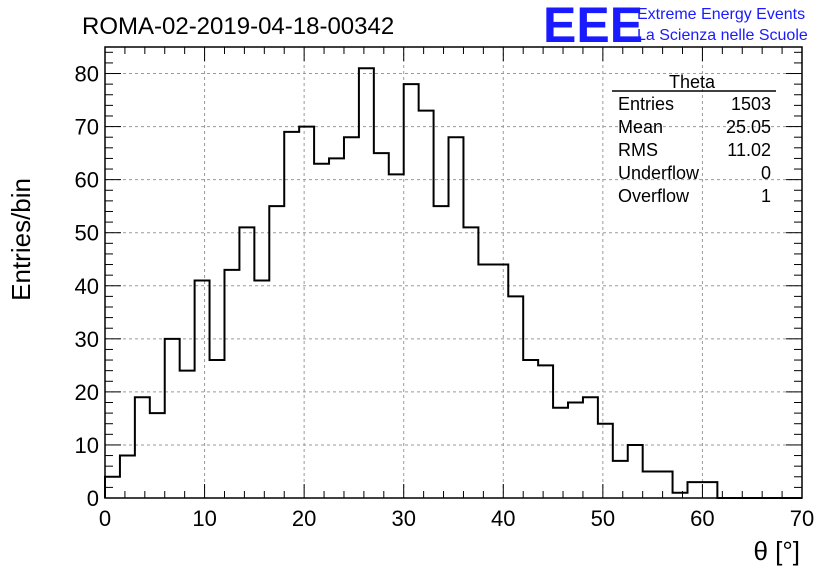 Image resolution: width=836 pixels, height=572 pixels. What do you see at coordinates (748, 127) in the screenshot?
I see `stats-value: 25.05` at bounding box center [748, 127].